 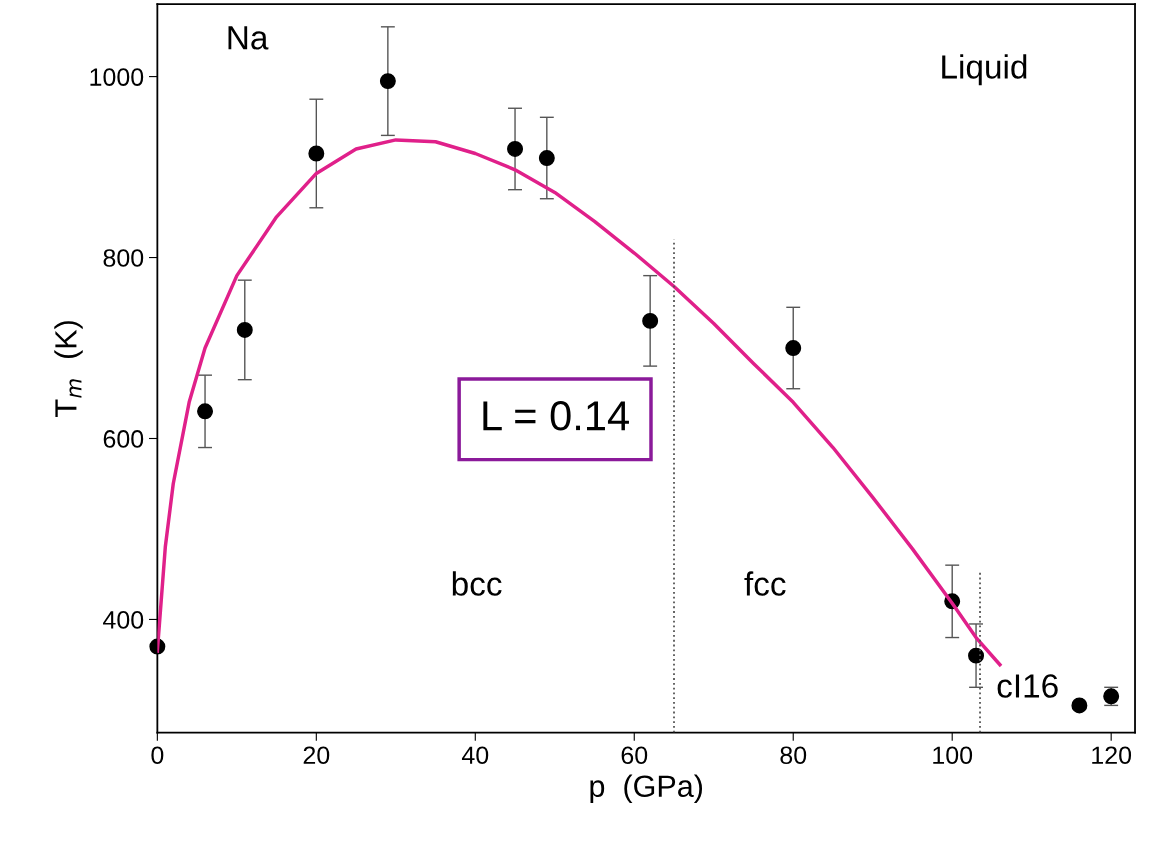 I want to click on annotation: cI16, so click(x=1027, y=686).